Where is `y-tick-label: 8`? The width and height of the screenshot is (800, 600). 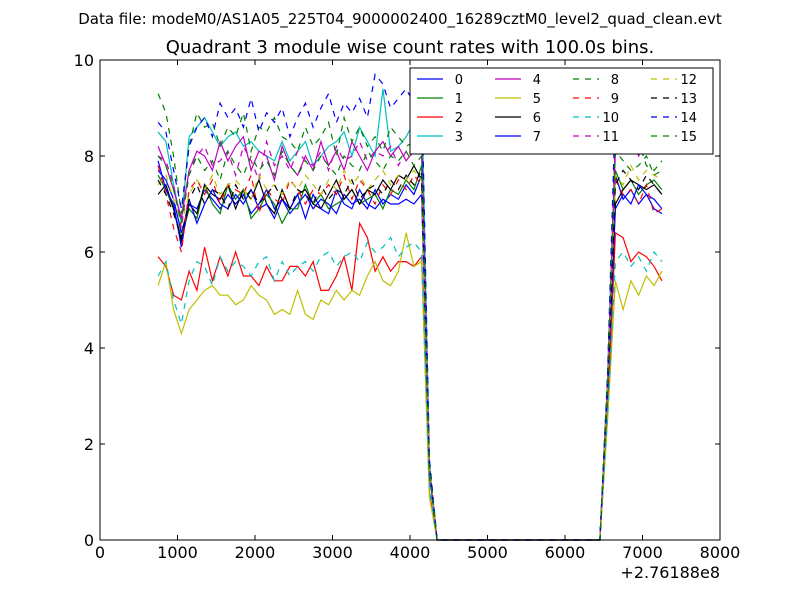
y-tick-label: 8 is located at coordinates (89, 156).